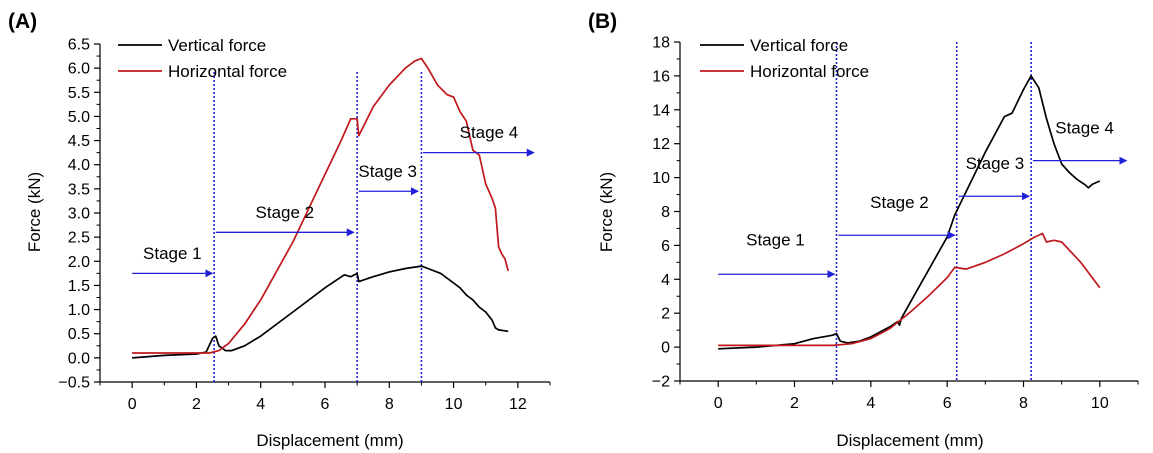 The height and width of the screenshot is (453, 1153). What do you see at coordinates (22, 21) in the screenshot?
I see `panel-label: (A)` at bounding box center [22, 21].